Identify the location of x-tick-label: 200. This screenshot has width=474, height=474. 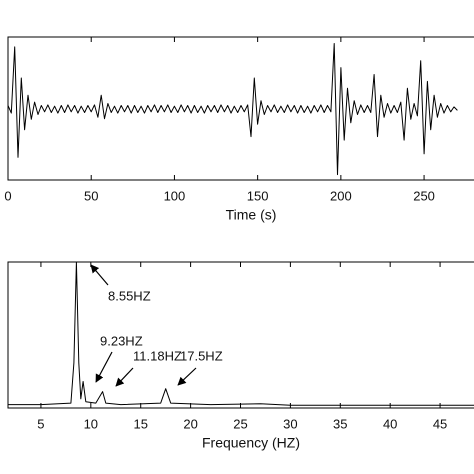
(341, 195).